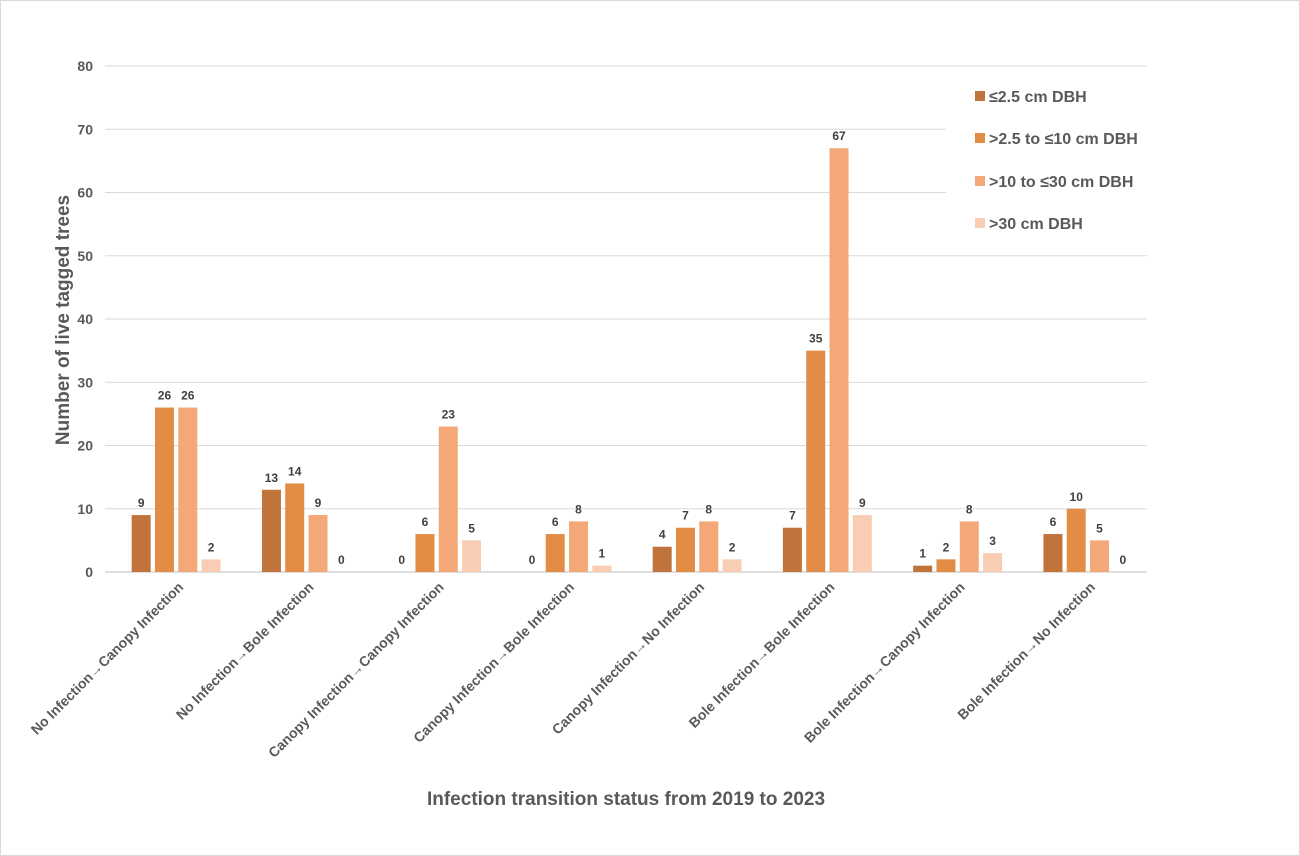  Describe the element at coordinates (63, 320) in the screenshot. I see `y-axis-title: Number of live tagged trees` at that location.